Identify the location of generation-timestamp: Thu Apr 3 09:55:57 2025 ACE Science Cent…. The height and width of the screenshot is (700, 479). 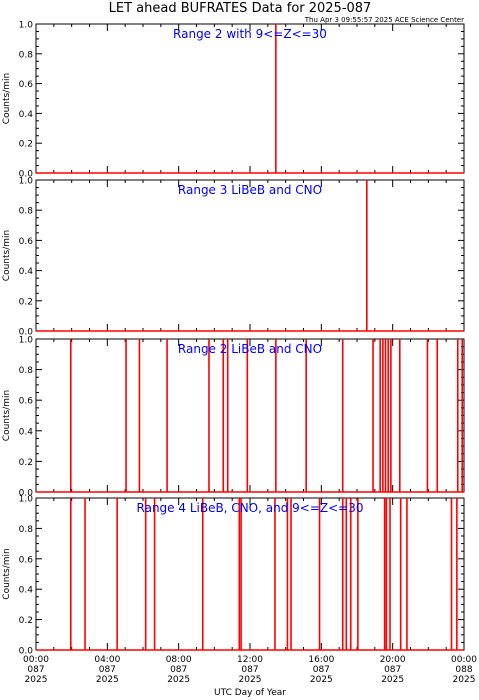
(384, 20).